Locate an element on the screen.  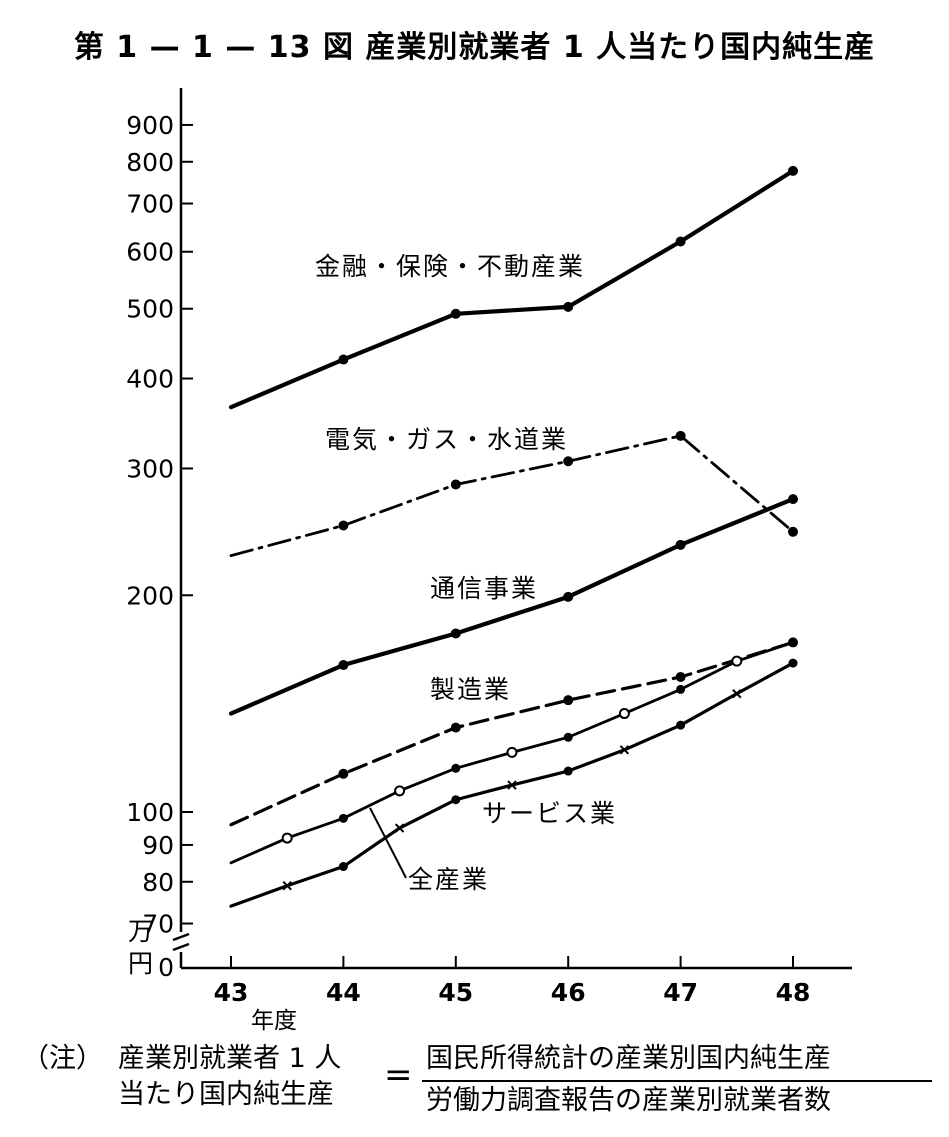
series-telecom-line is located at coordinates (512, 606).